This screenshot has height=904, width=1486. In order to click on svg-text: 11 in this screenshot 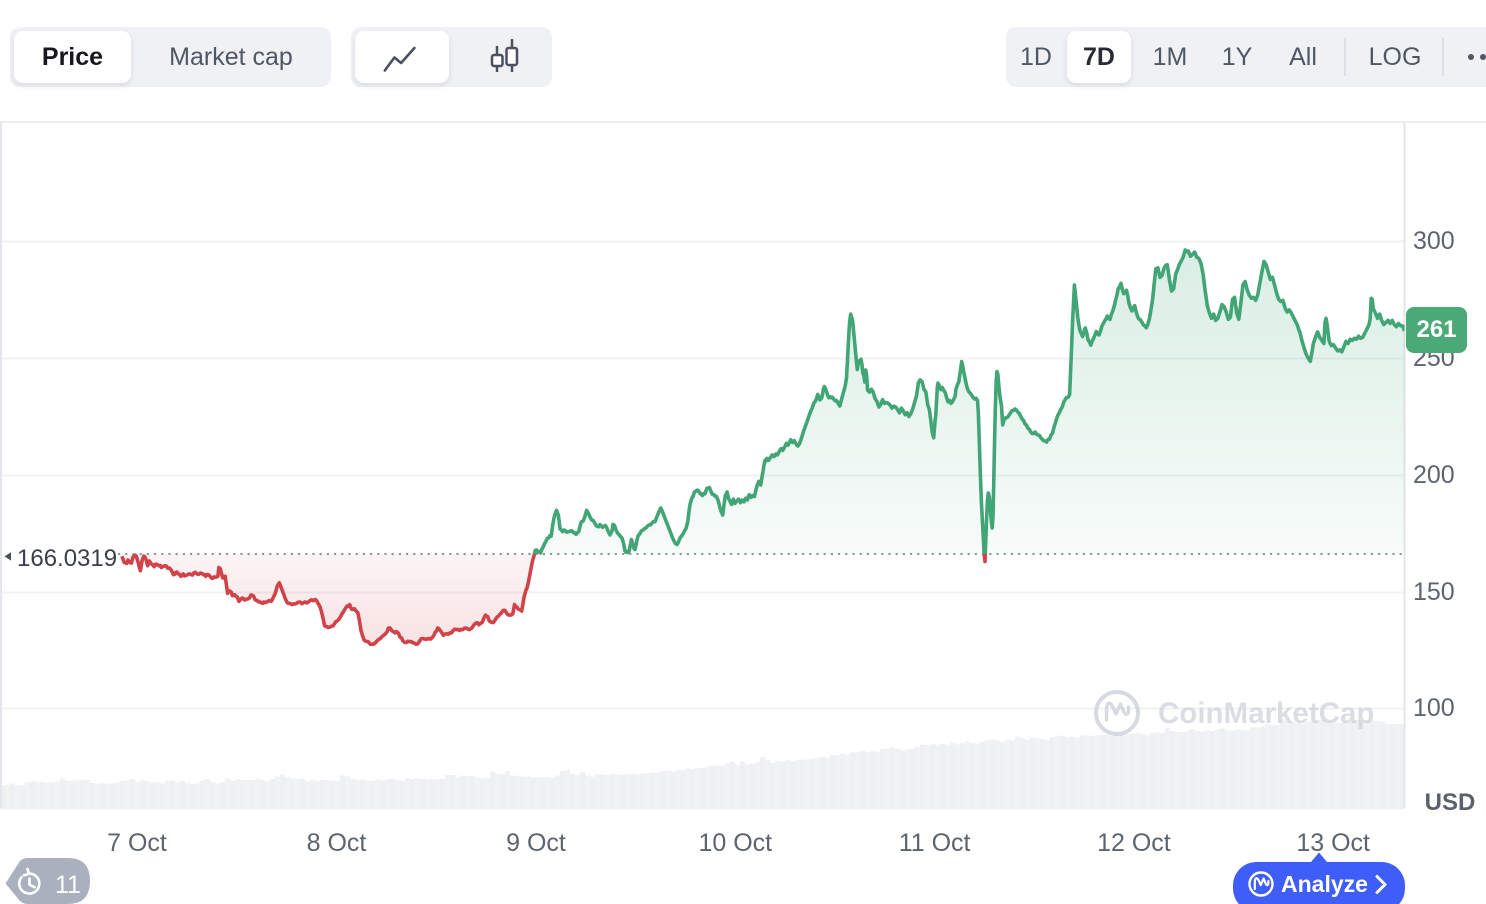, I will do `click(68, 885)`.